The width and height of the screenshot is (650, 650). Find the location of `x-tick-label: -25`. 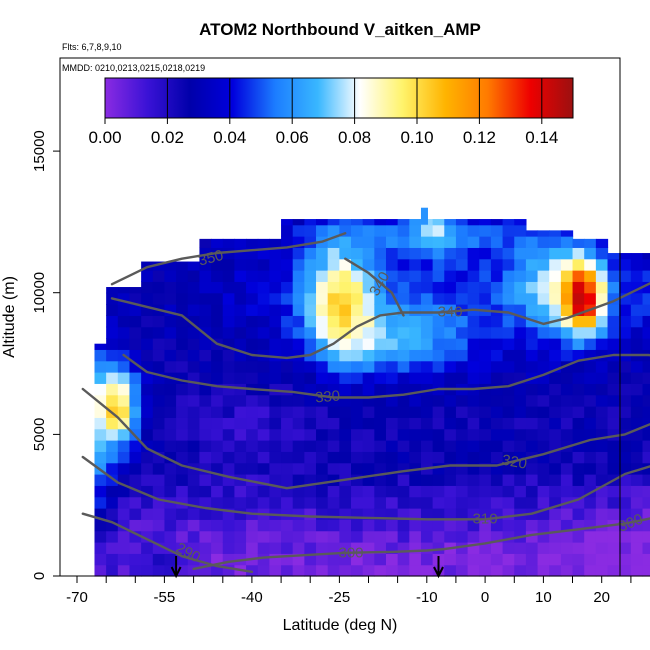

x-tick-label: -25 is located at coordinates (340, 597).